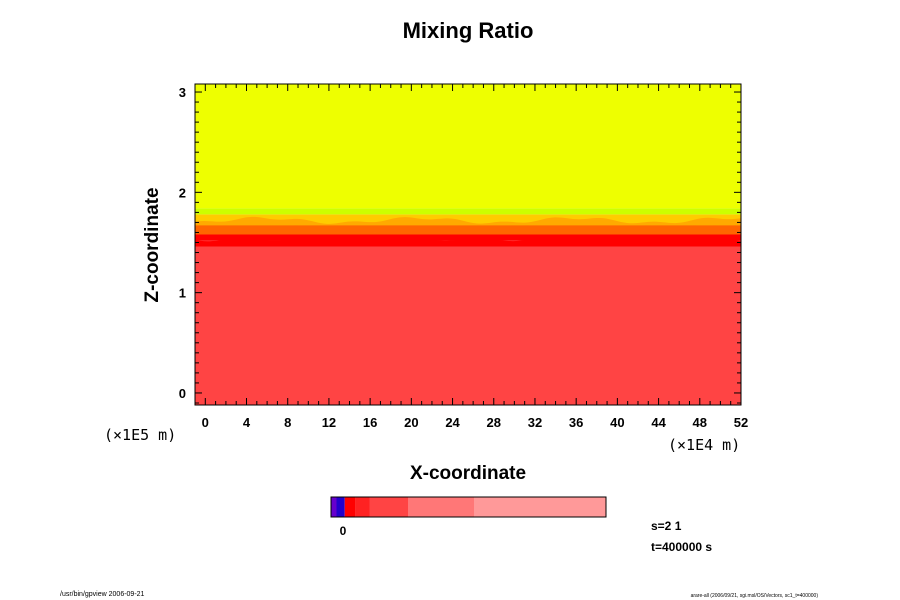 This screenshot has height=600, width=900. What do you see at coordinates (370, 422) in the screenshot?
I see `x-tick-label: 16` at bounding box center [370, 422].